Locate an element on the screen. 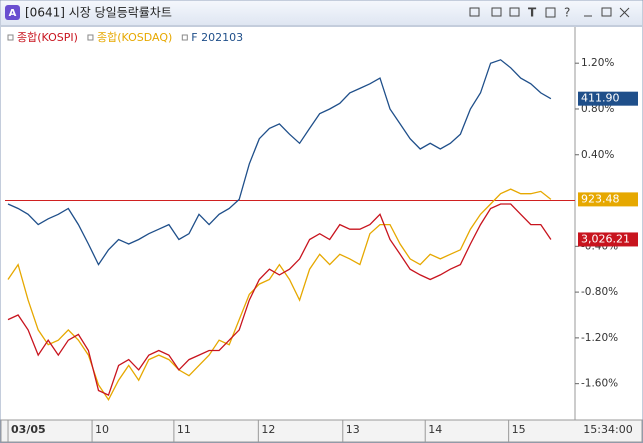 Image resolution: width=643 pixels, height=443 pixels. icon-grid is located at coordinates (550, 12).